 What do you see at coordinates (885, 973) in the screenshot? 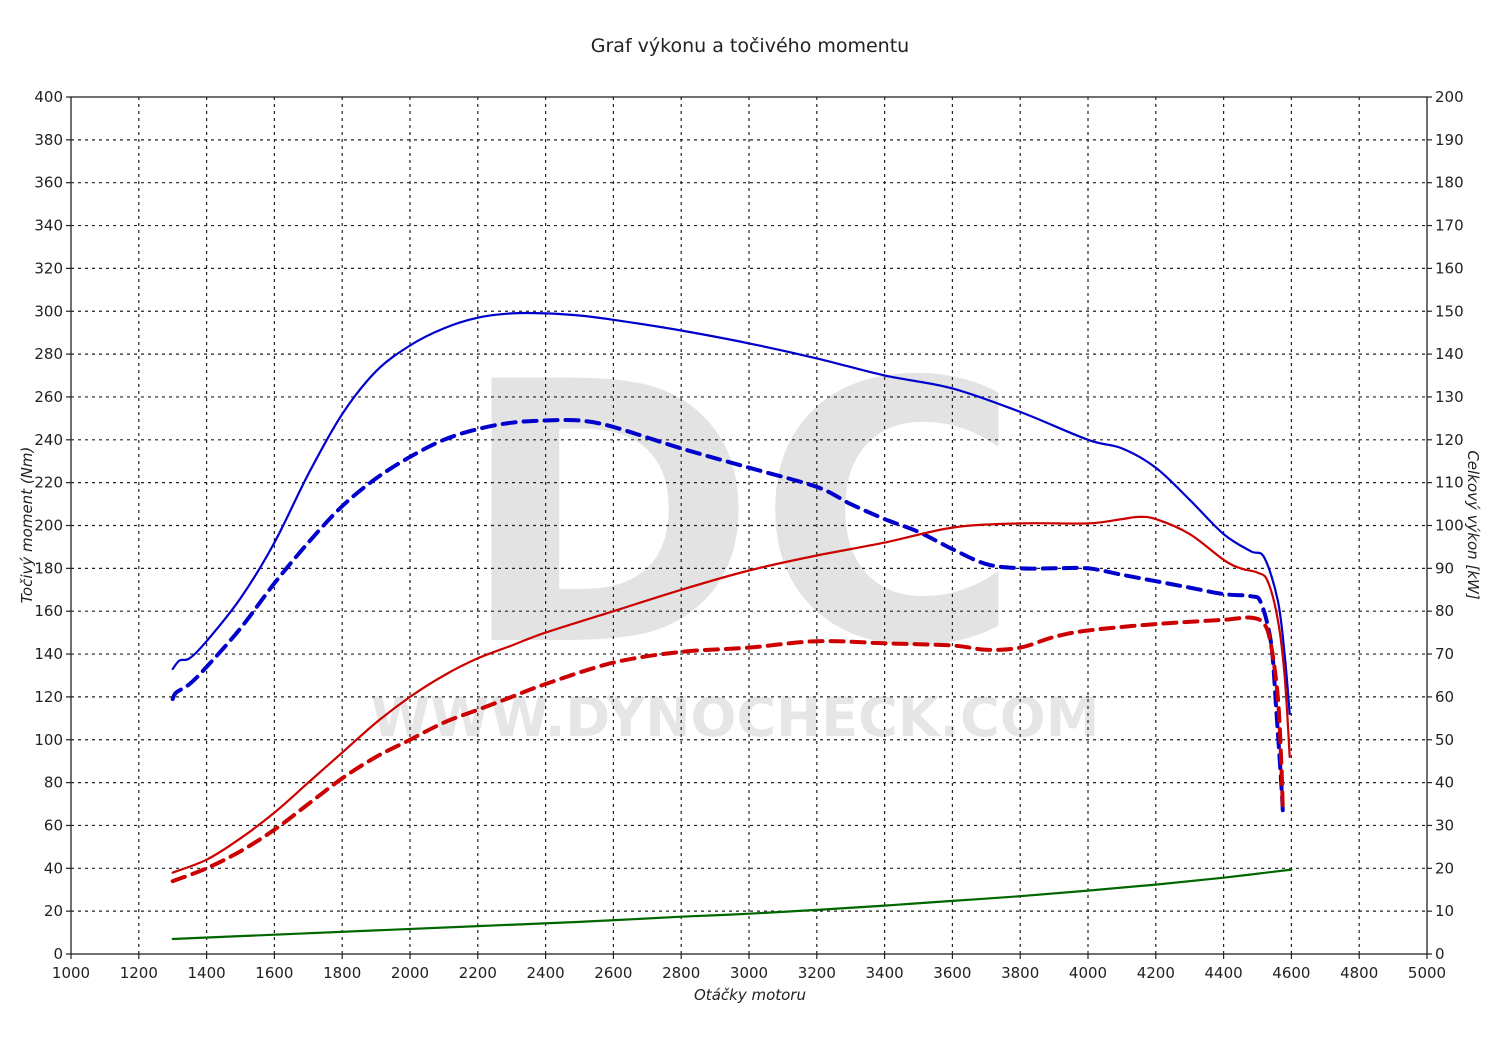
I see `x-tick-label: 3400` at bounding box center [885, 973].